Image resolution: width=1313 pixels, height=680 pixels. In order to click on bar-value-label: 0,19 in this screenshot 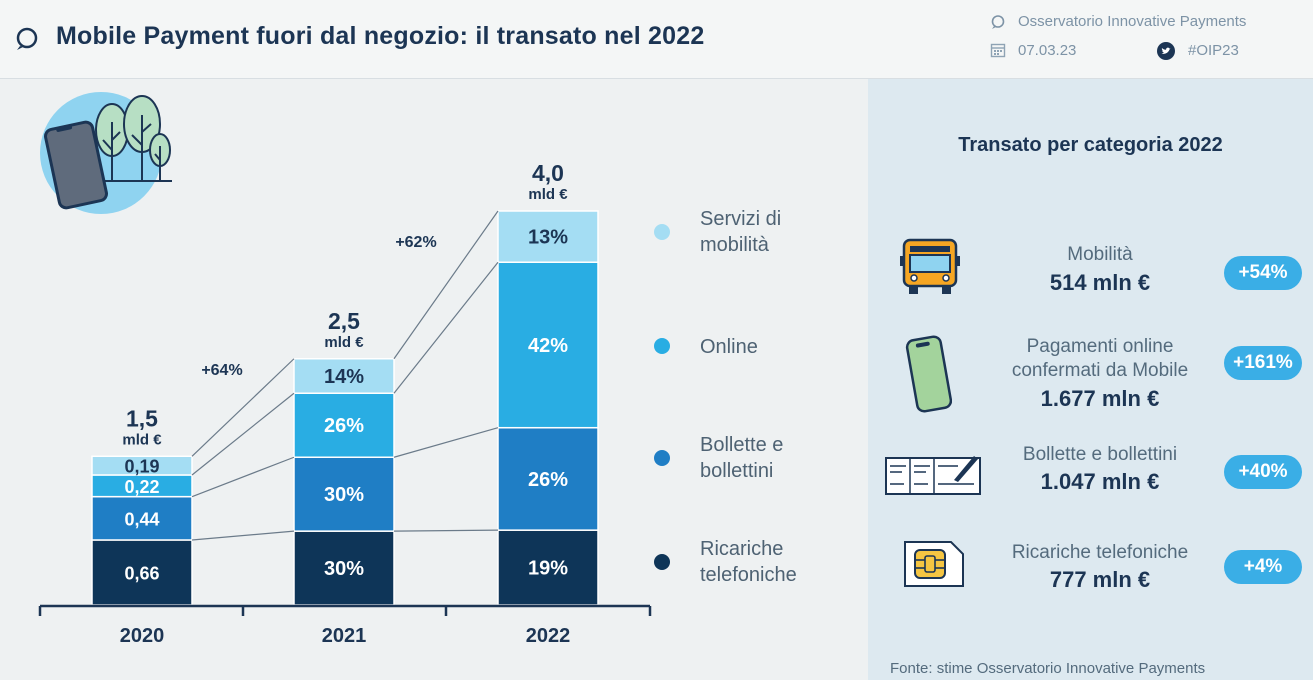, I will do `click(141, 467)`.